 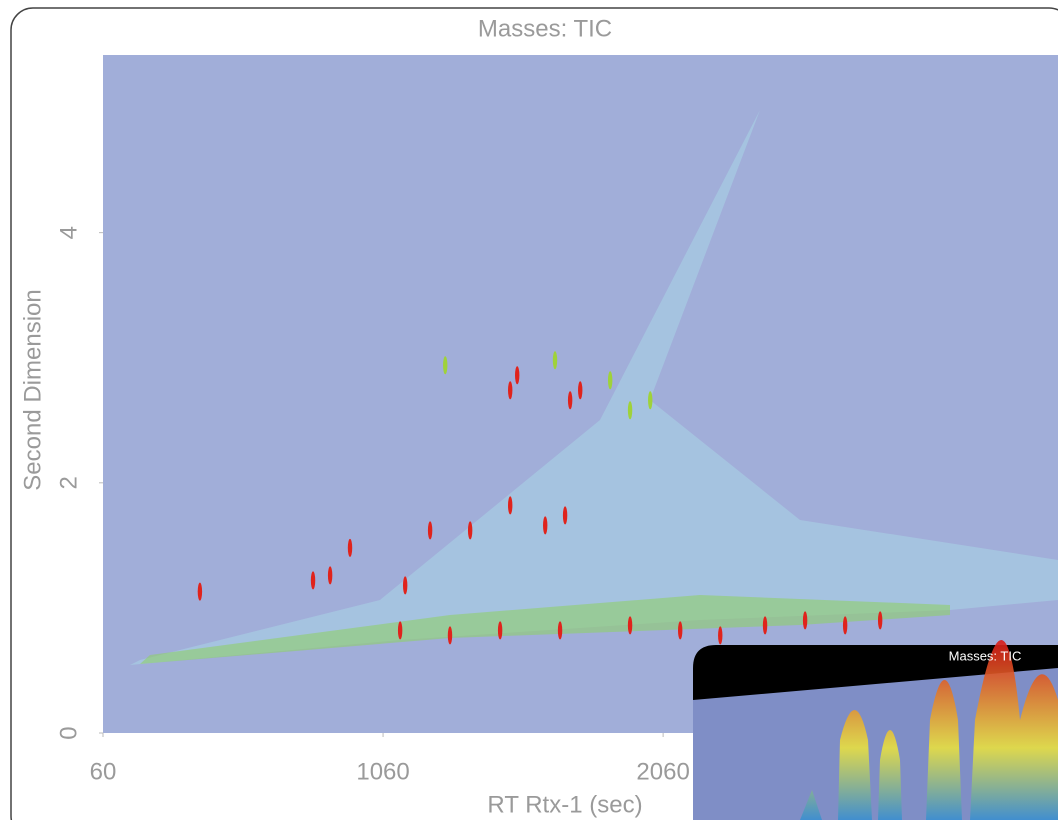 I want to click on x-tick-label: 2060, so click(x=662, y=771).